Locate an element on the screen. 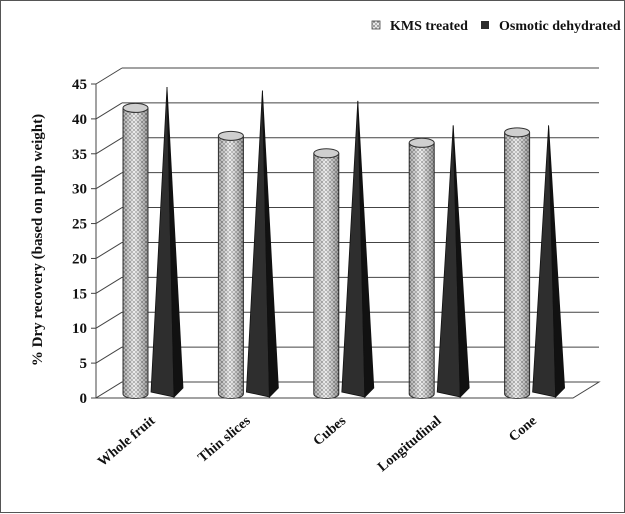  bar-kms-shade-cone is located at coordinates (517, 265).